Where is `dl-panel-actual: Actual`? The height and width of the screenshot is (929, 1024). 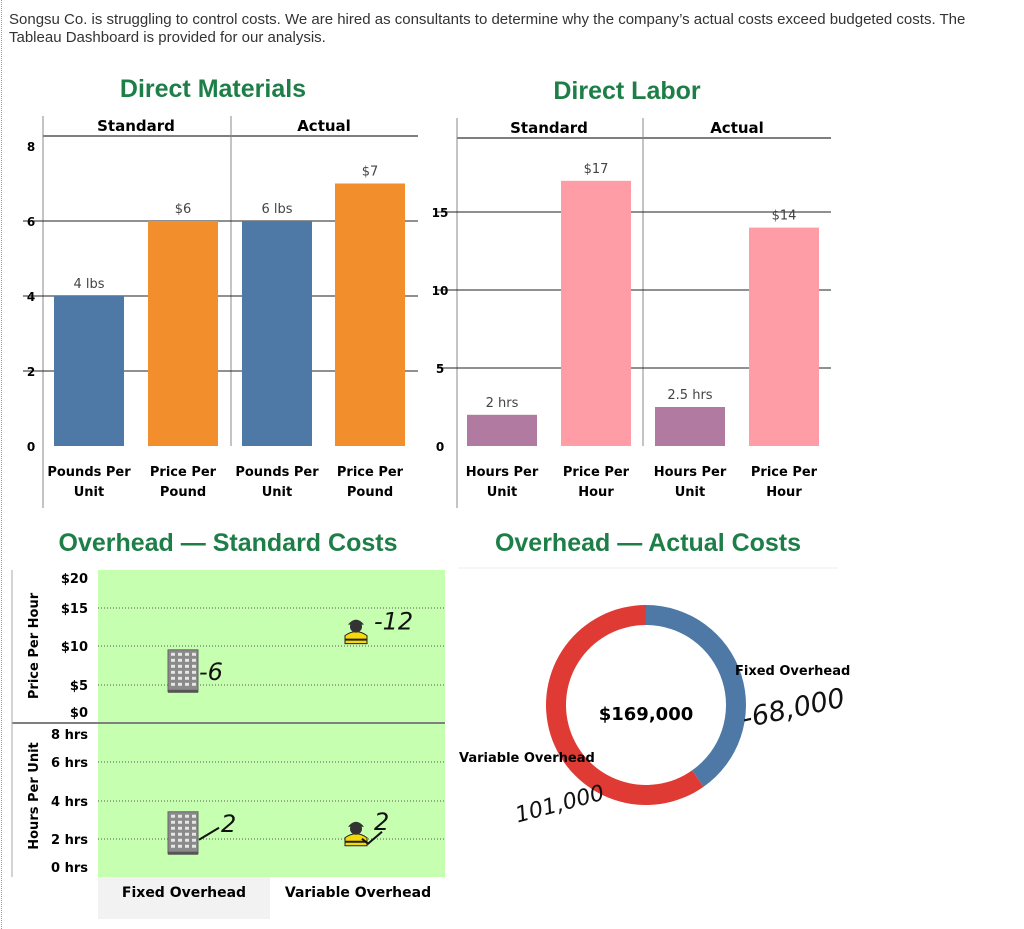
dl-panel-actual: Actual is located at coordinates (737, 128).